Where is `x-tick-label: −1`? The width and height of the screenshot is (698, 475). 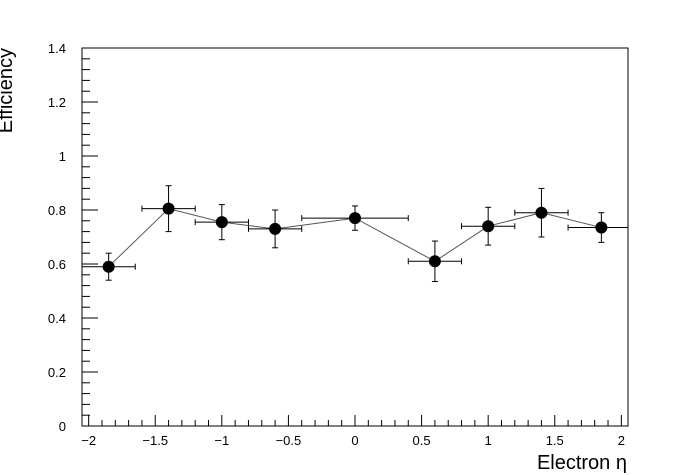
x-tick-label: −1 is located at coordinates (221, 440).